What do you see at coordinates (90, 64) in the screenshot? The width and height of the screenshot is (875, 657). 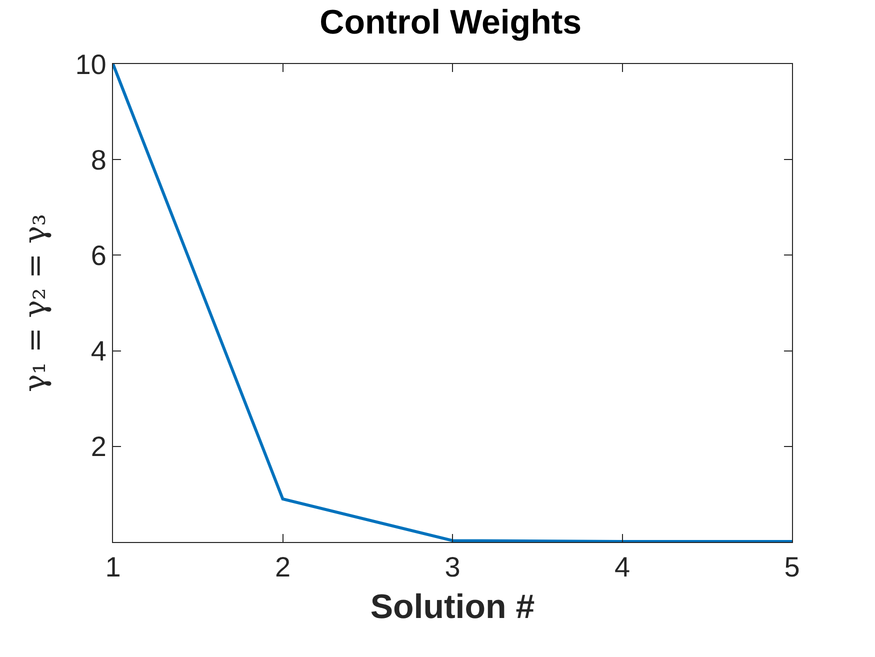 I see `y-tick-label: 10` at bounding box center [90, 64].